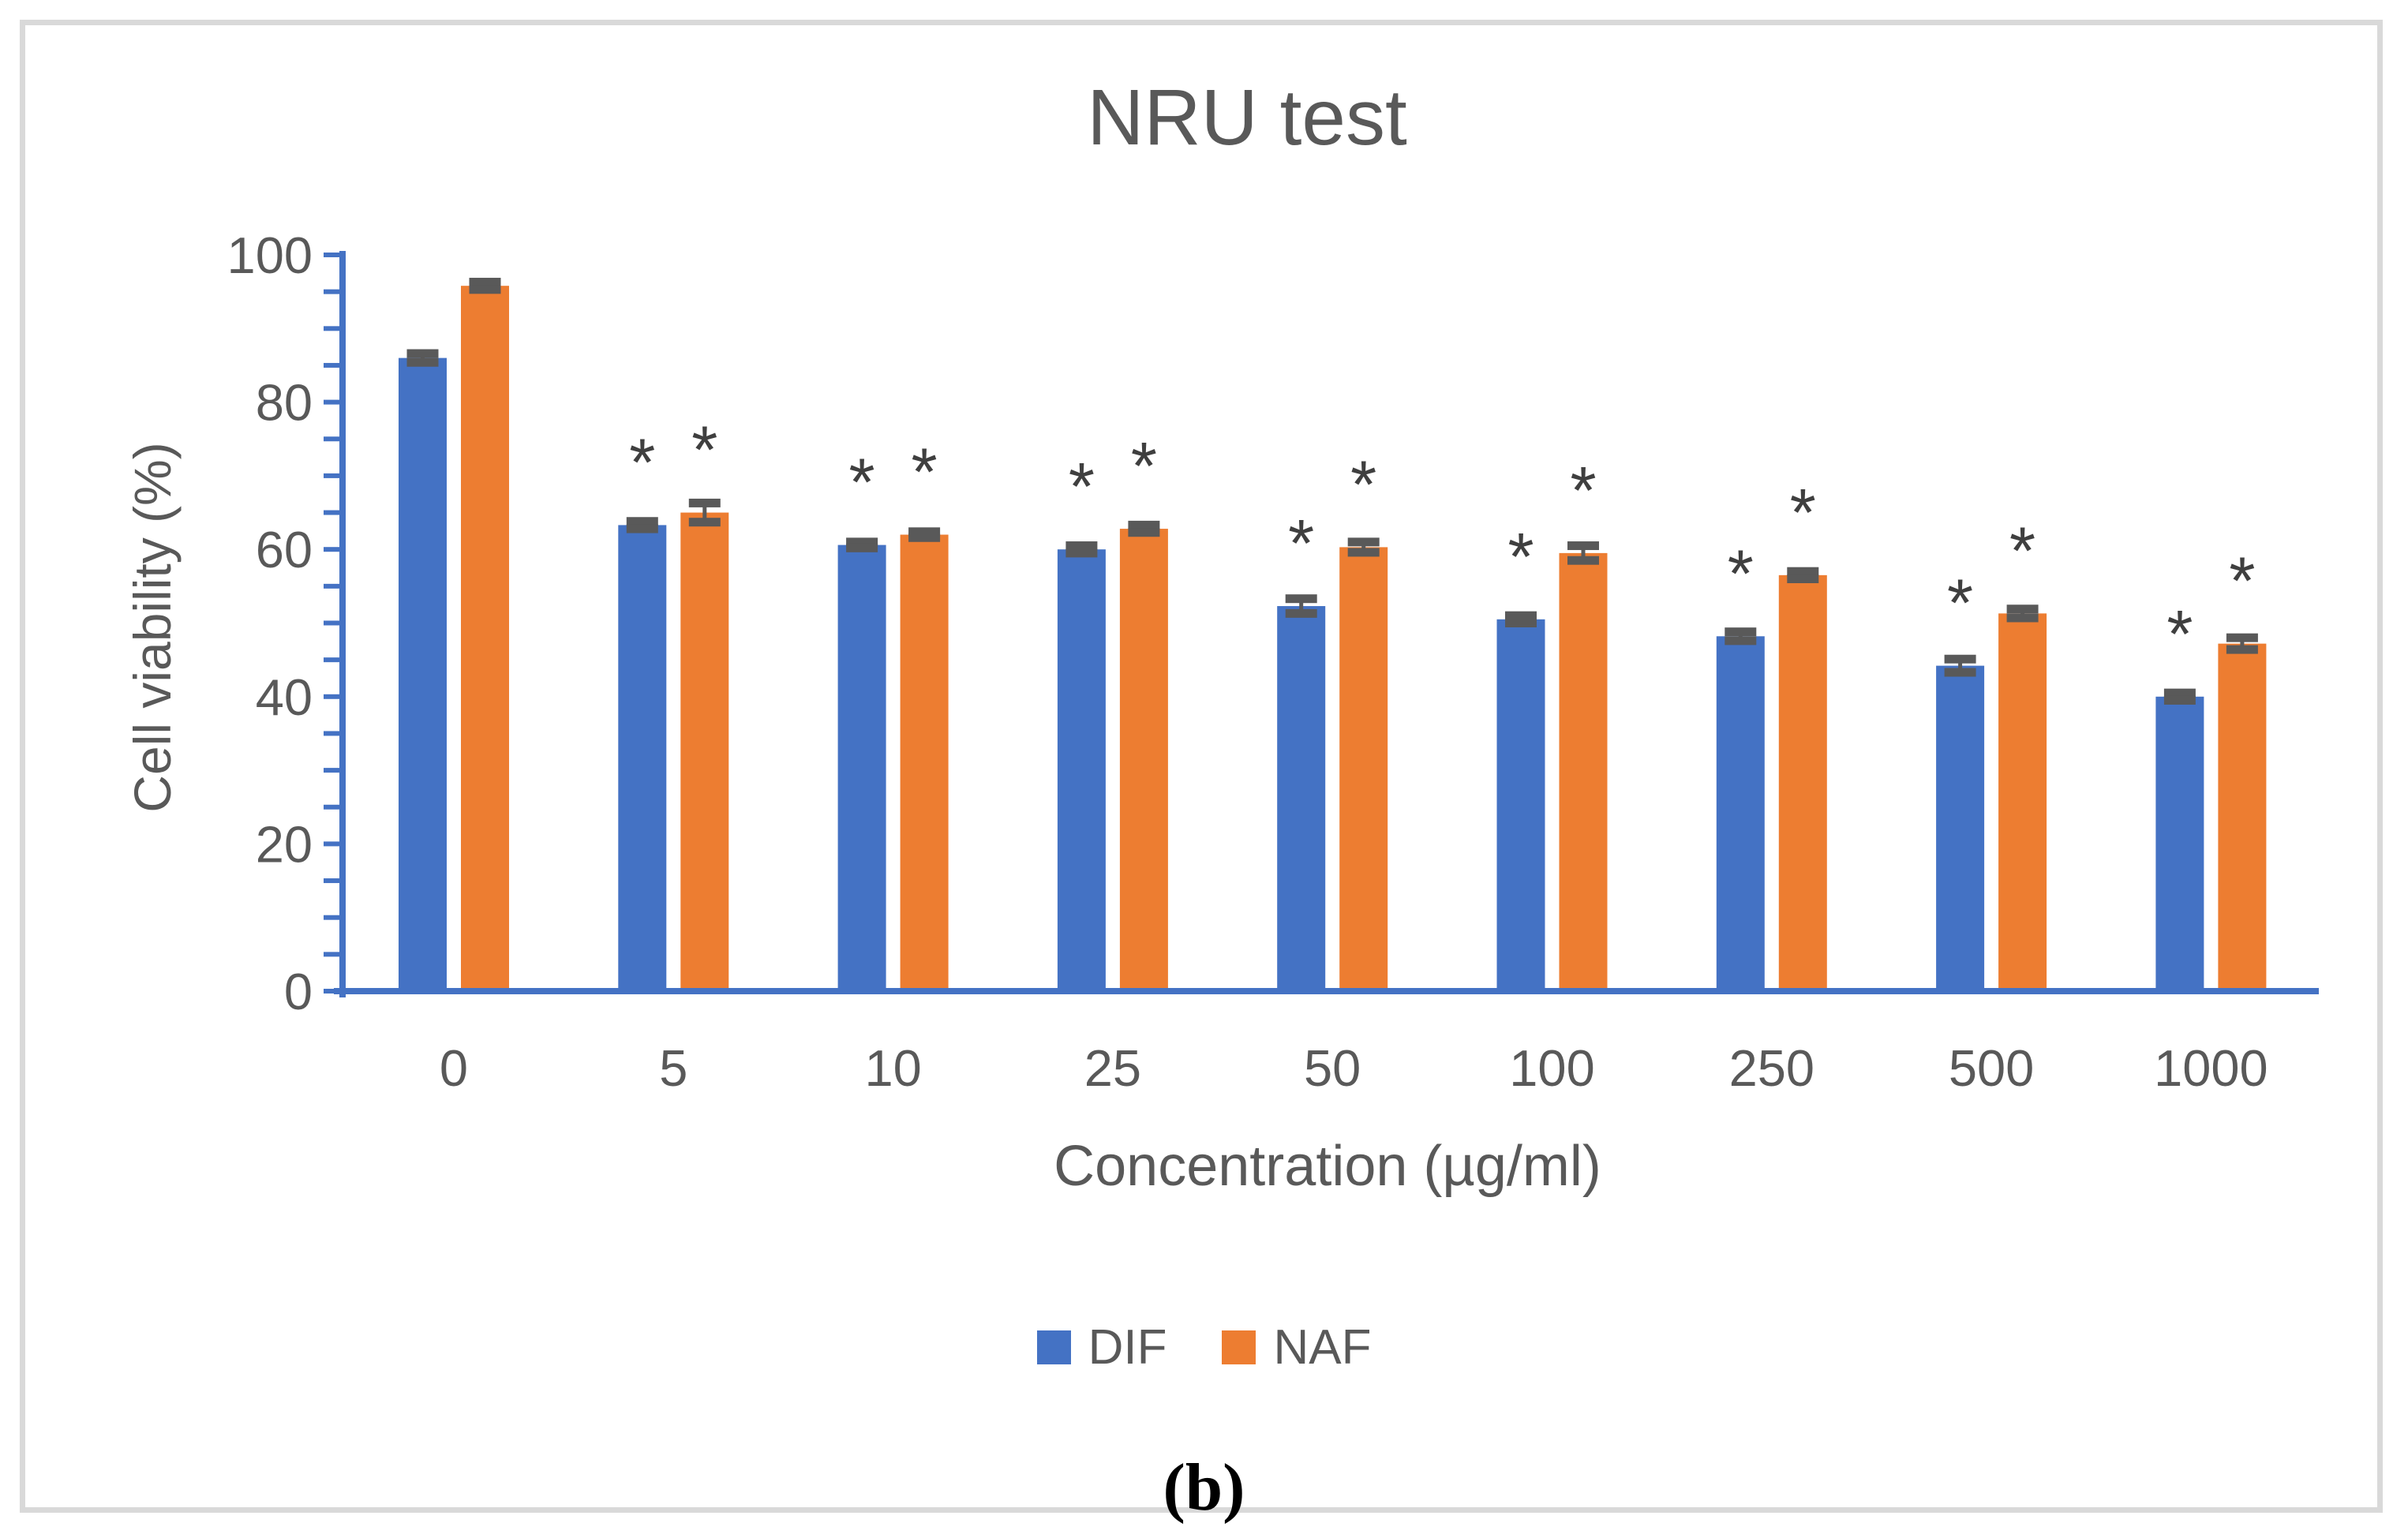 The image size is (2408, 1538). What do you see at coordinates (1771, 1068) in the screenshot?
I see `x-tick-label: 250` at bounding box center [1771, 1068].